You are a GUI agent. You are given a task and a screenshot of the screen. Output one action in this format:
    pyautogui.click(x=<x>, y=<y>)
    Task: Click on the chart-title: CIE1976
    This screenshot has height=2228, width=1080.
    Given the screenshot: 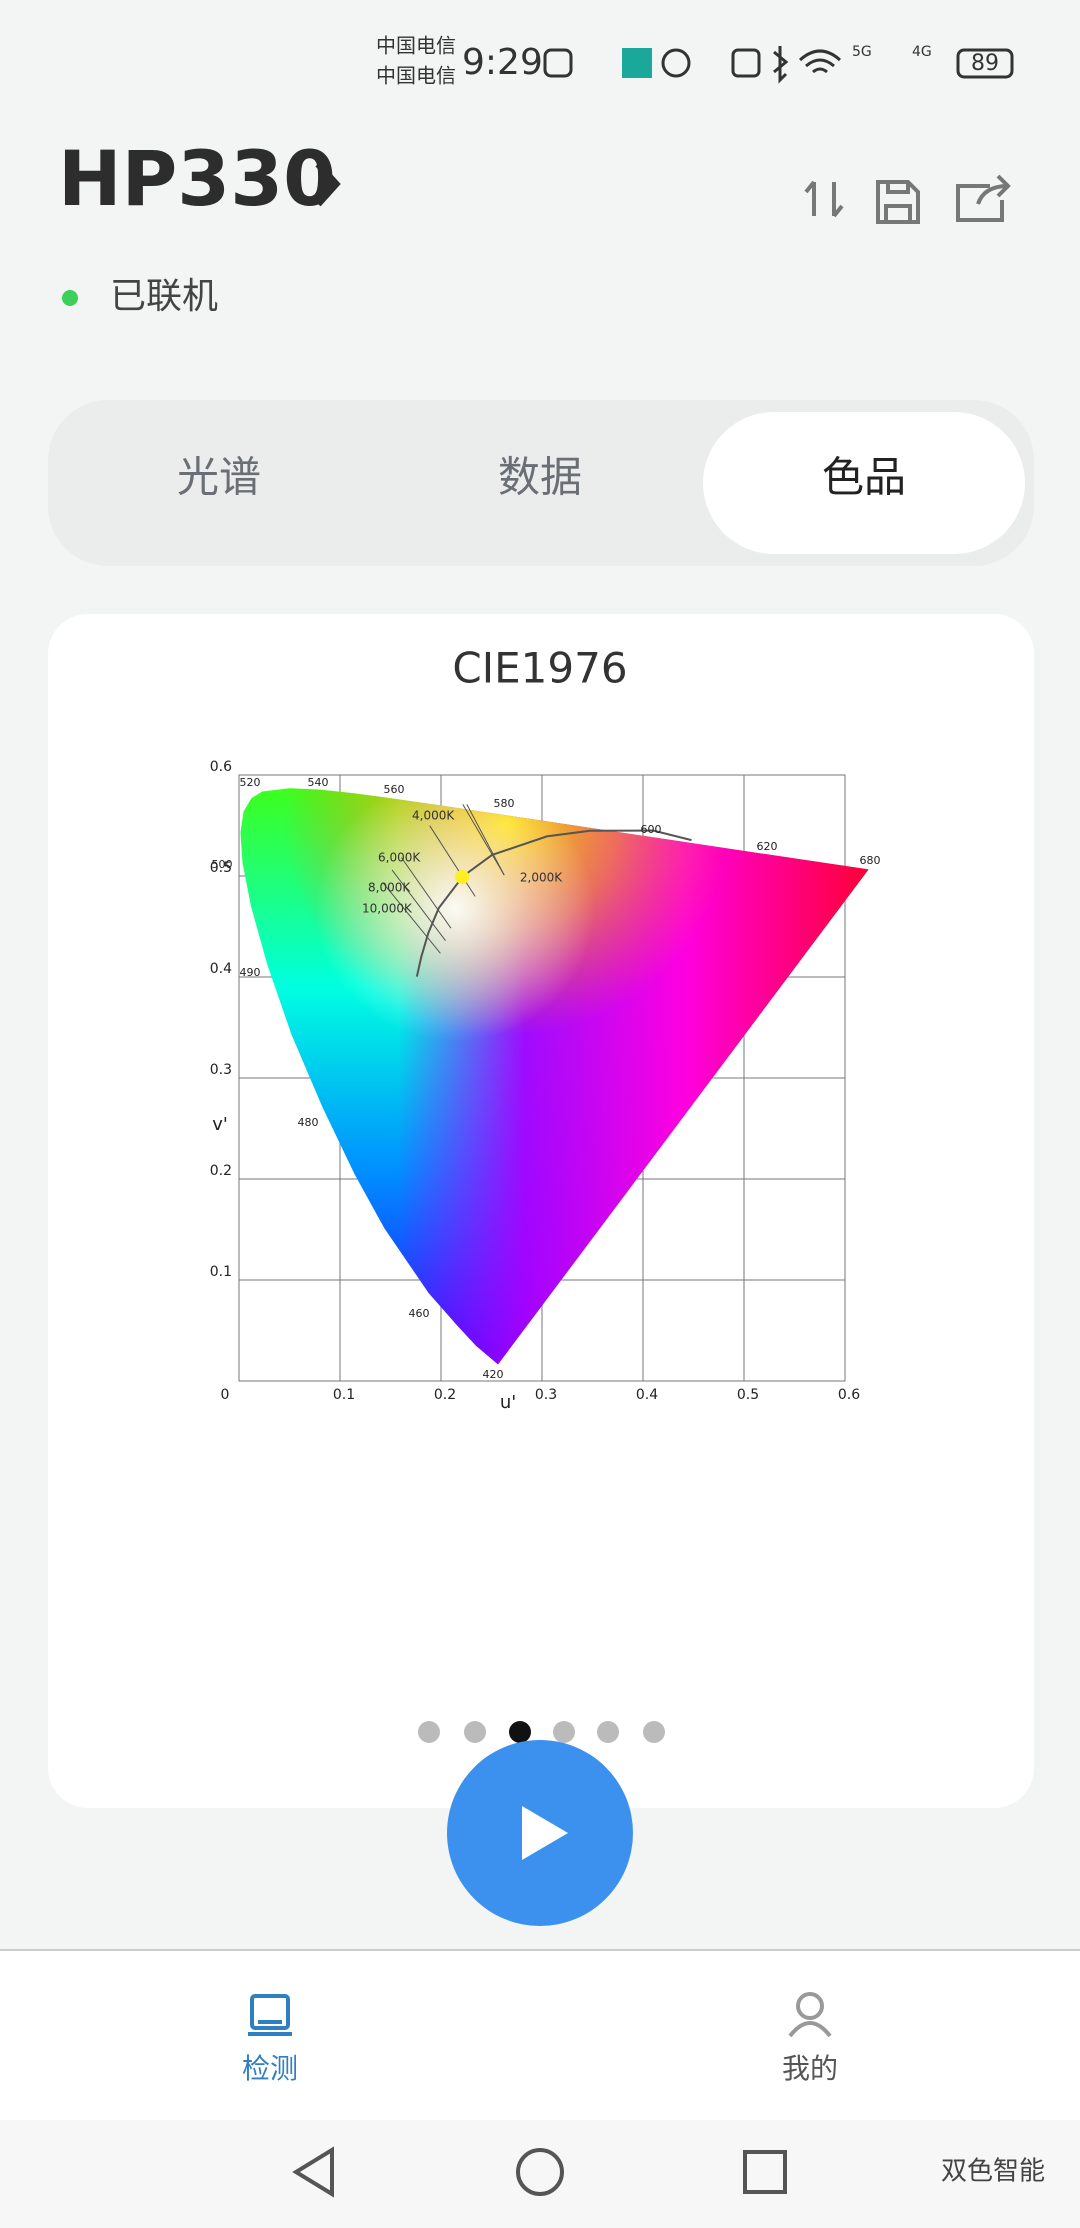 What is the action you would take?
    pyautogui.click(x=539, y=668)
    